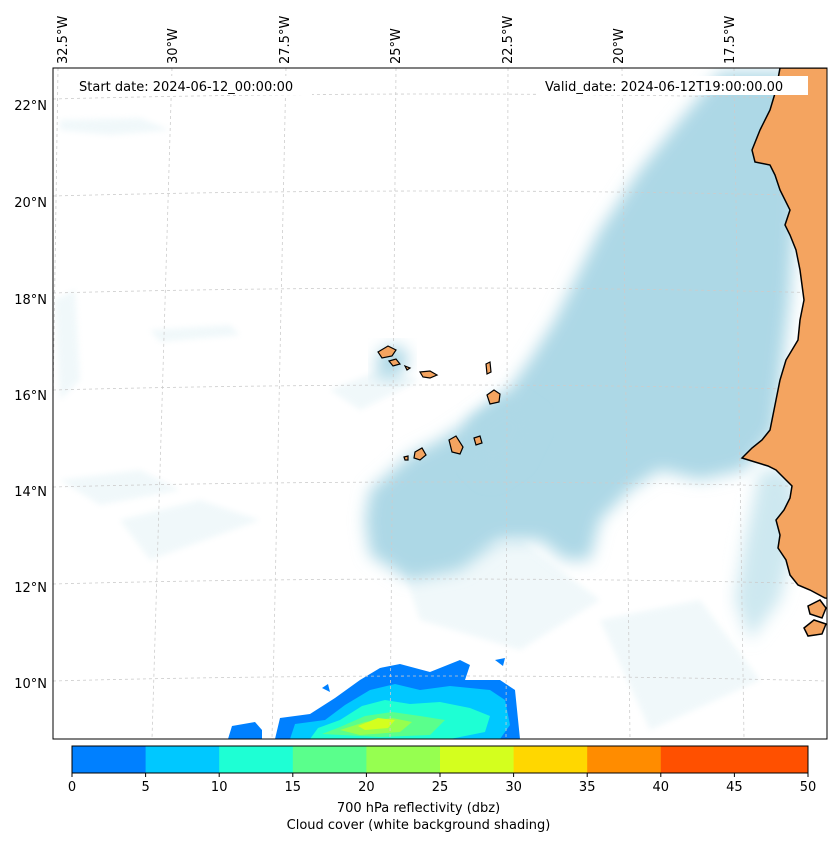 The image size is (837, 843). What do you see at coordinates (664, 87) in the screenshot?
I see `valid-date-text: Valid_date: 2024-06-12T19:00:00.00` at bounding box center [664, 87].